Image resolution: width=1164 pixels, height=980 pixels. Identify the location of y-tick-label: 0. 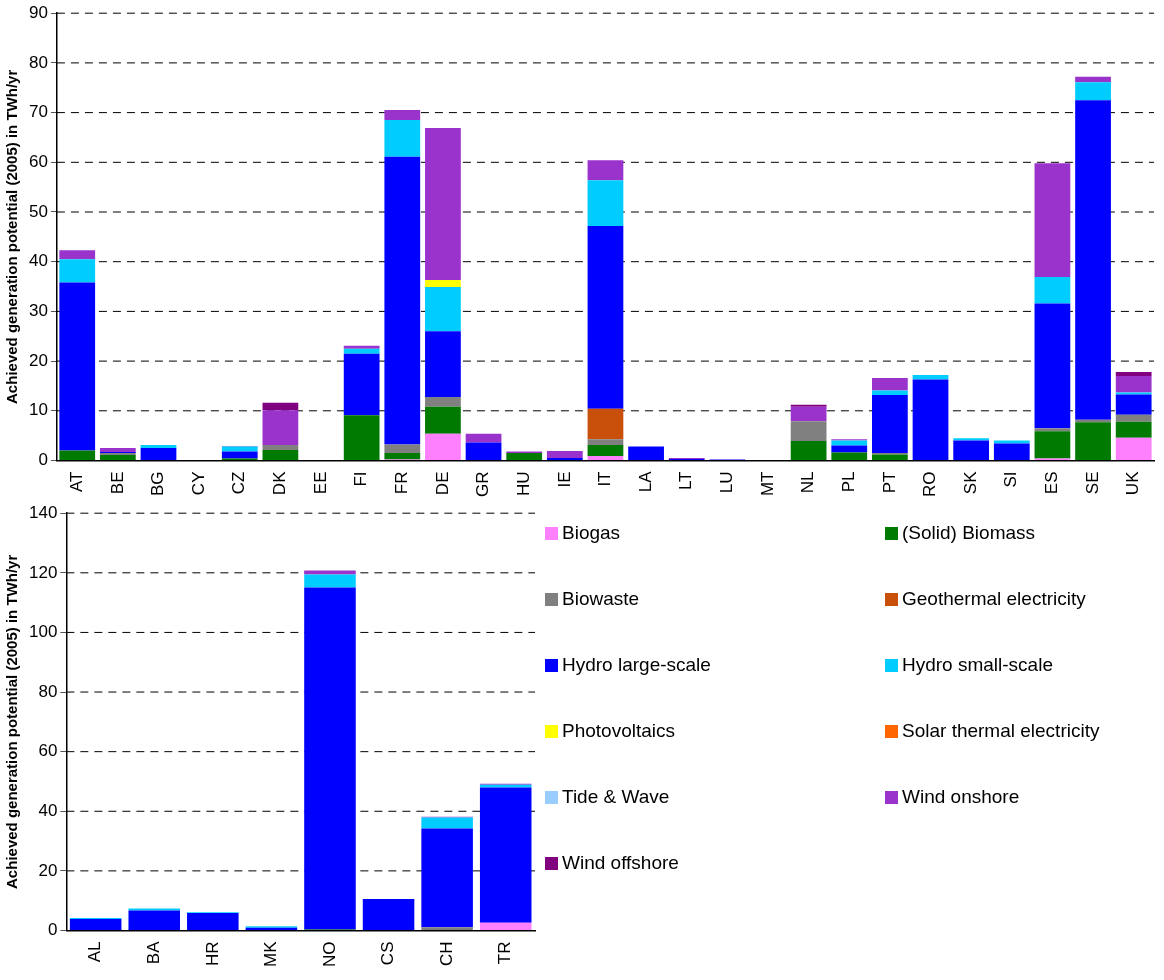
(43, 460).